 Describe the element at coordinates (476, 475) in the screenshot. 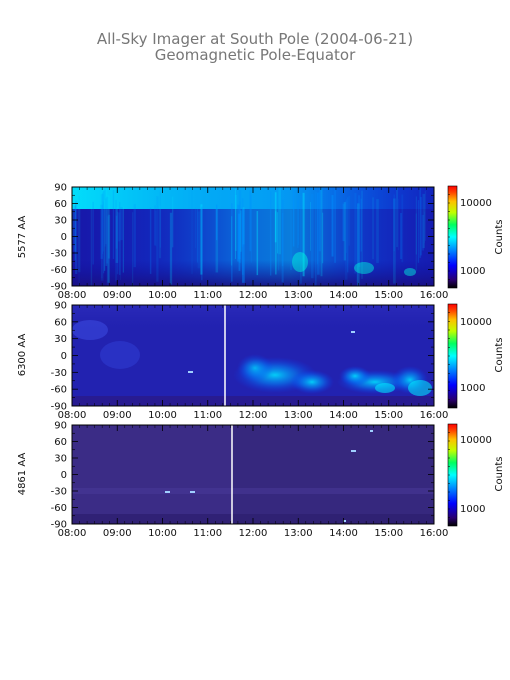

I see `colorbar-4861: 10000 1000 Counts` at that location.